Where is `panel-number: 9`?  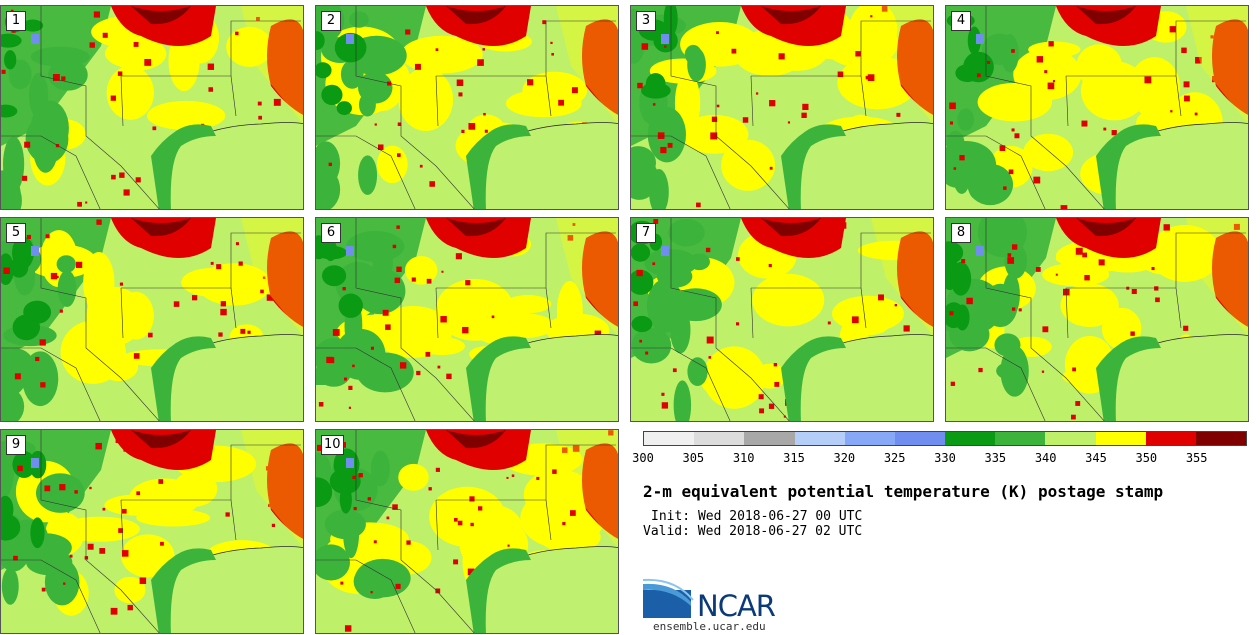 panel-number: 9 is located at coordinates (16, 445).